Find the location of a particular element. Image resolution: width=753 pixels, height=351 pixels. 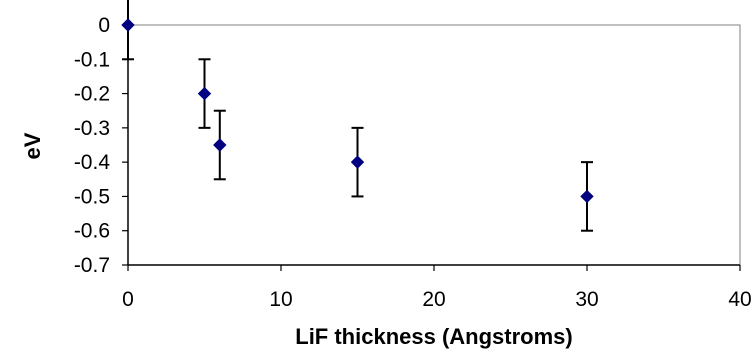

x-tick-label: 10 is located at coordinates (280, 299).